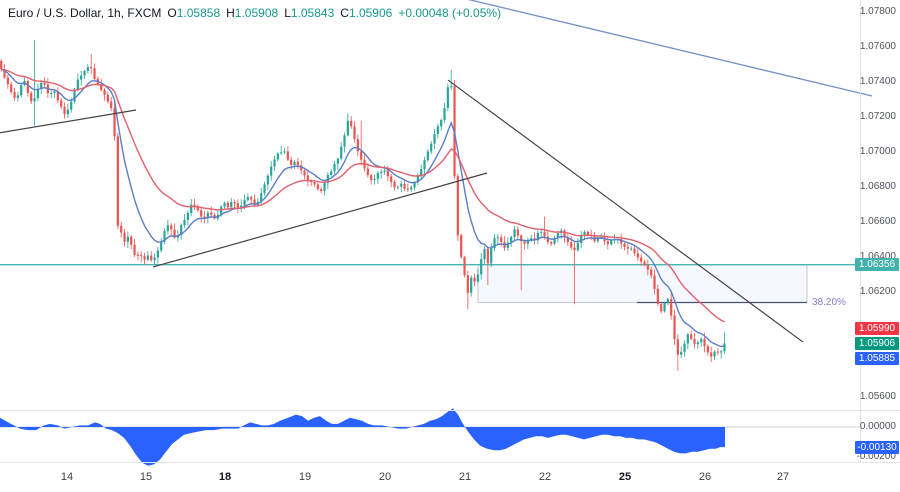  What do you see at coordinates (370, 13) in the screenshot?
I see `ohlc-close-value: 1.05906` at bounding box center [370, 13].